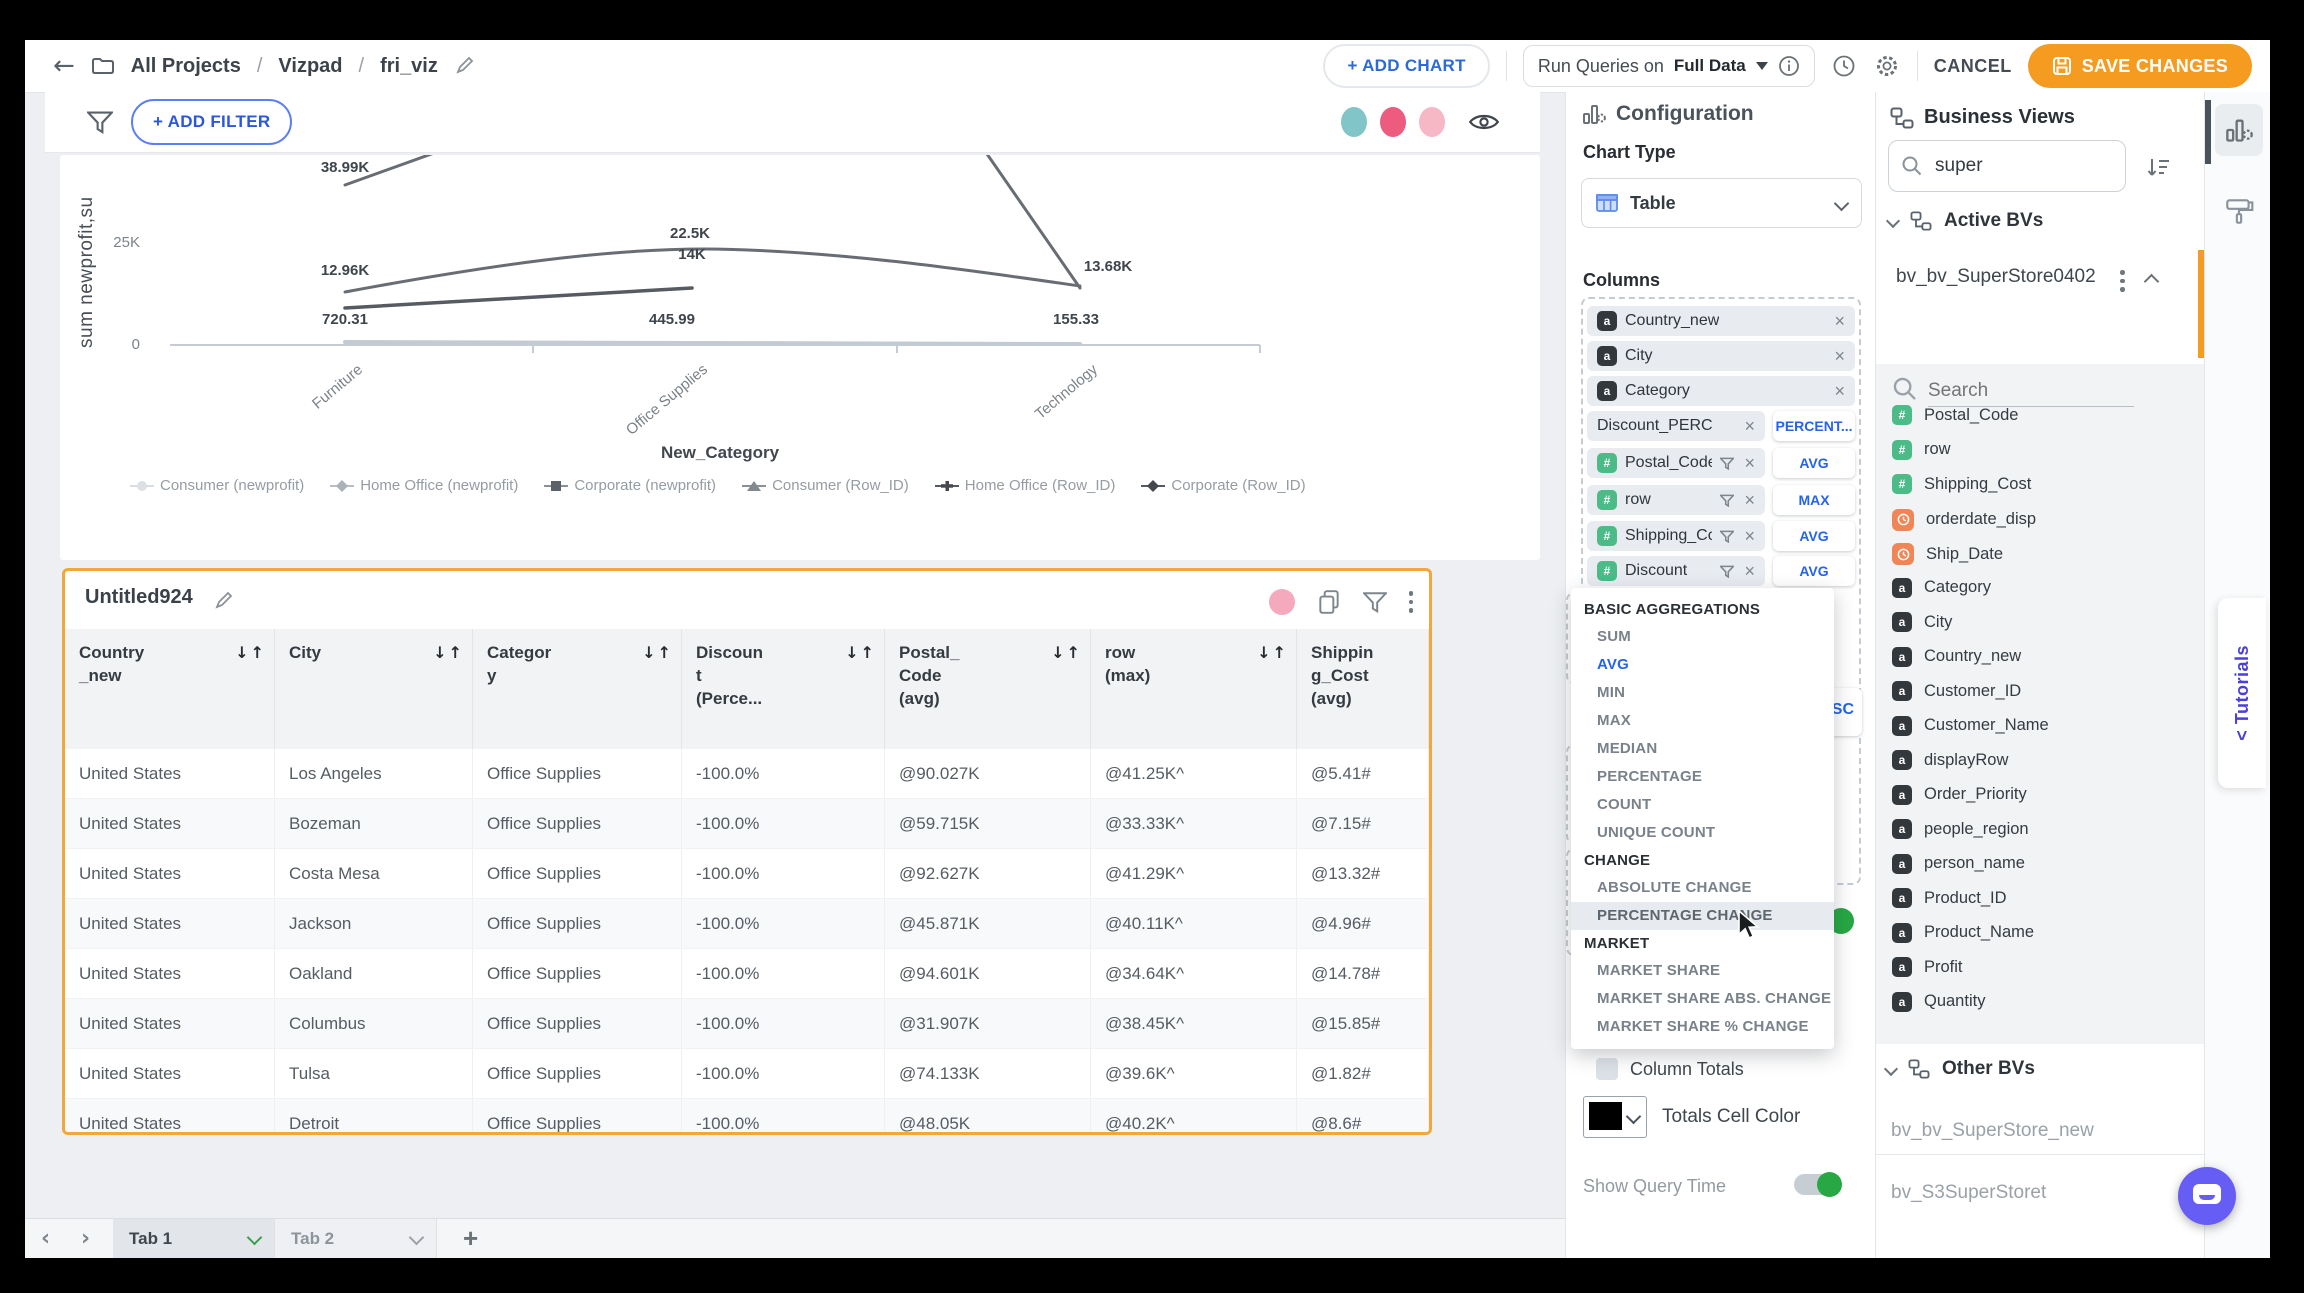 This screenshot has width=2304, height=1293. Describe the element at coordinates (356, 1238) in the screenshot. I see `tab-2: Tab 2` at that location.